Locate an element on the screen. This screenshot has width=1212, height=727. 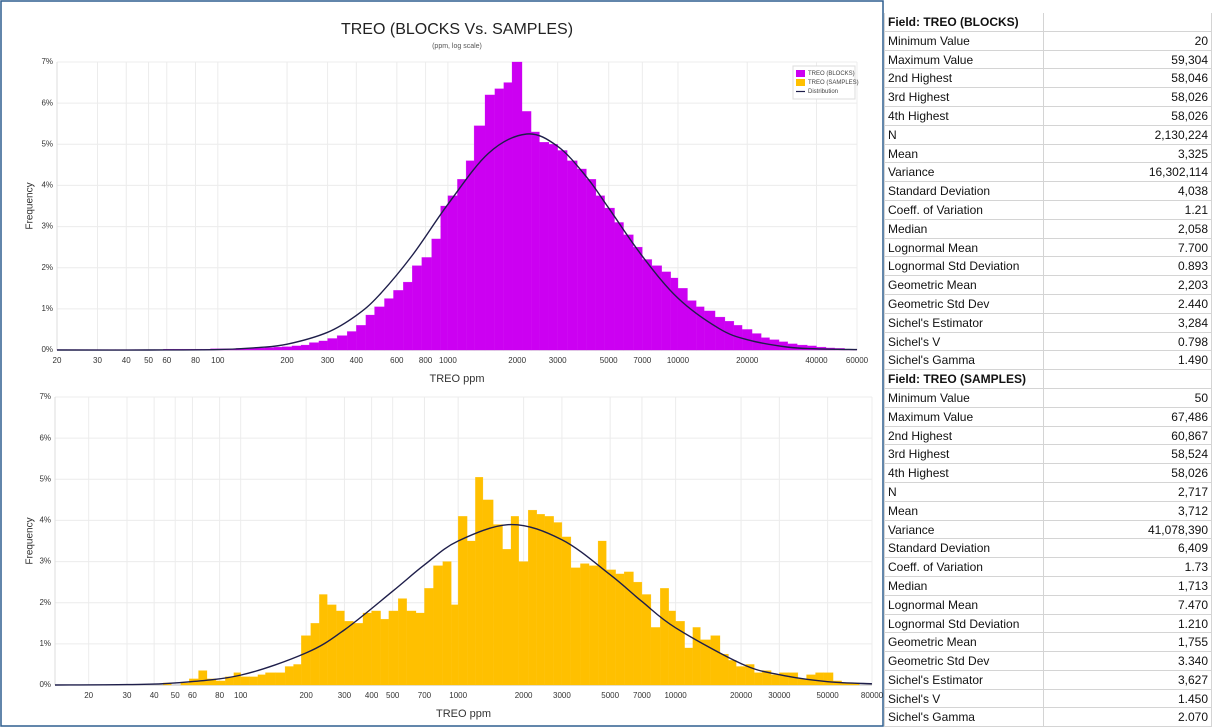
stat-row: Standard Deviation 4,038 is located at coordinates (1048, 191).